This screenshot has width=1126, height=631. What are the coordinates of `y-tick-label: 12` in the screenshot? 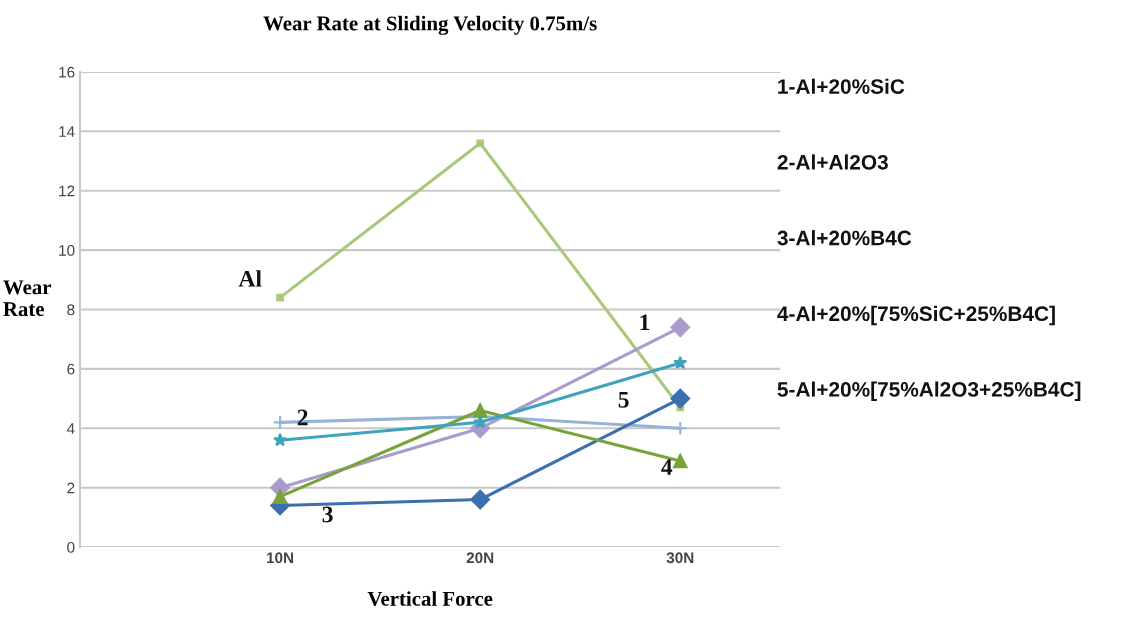 It's located at (67, 191).